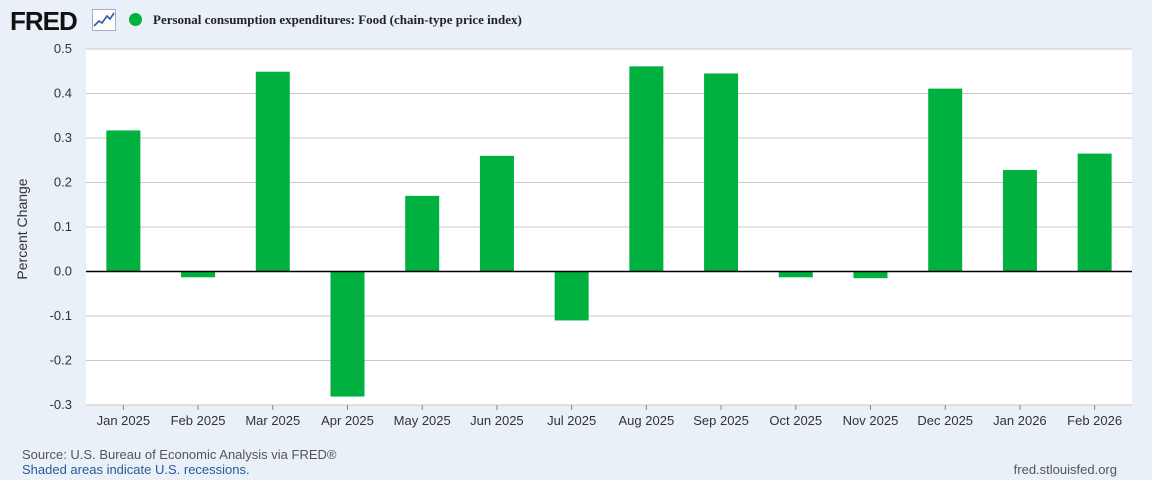  What do you see at coordinates (795, 420) in the screenshot?
I see `x-tick-label: Oct 2025` at bounding box center [795, 420].